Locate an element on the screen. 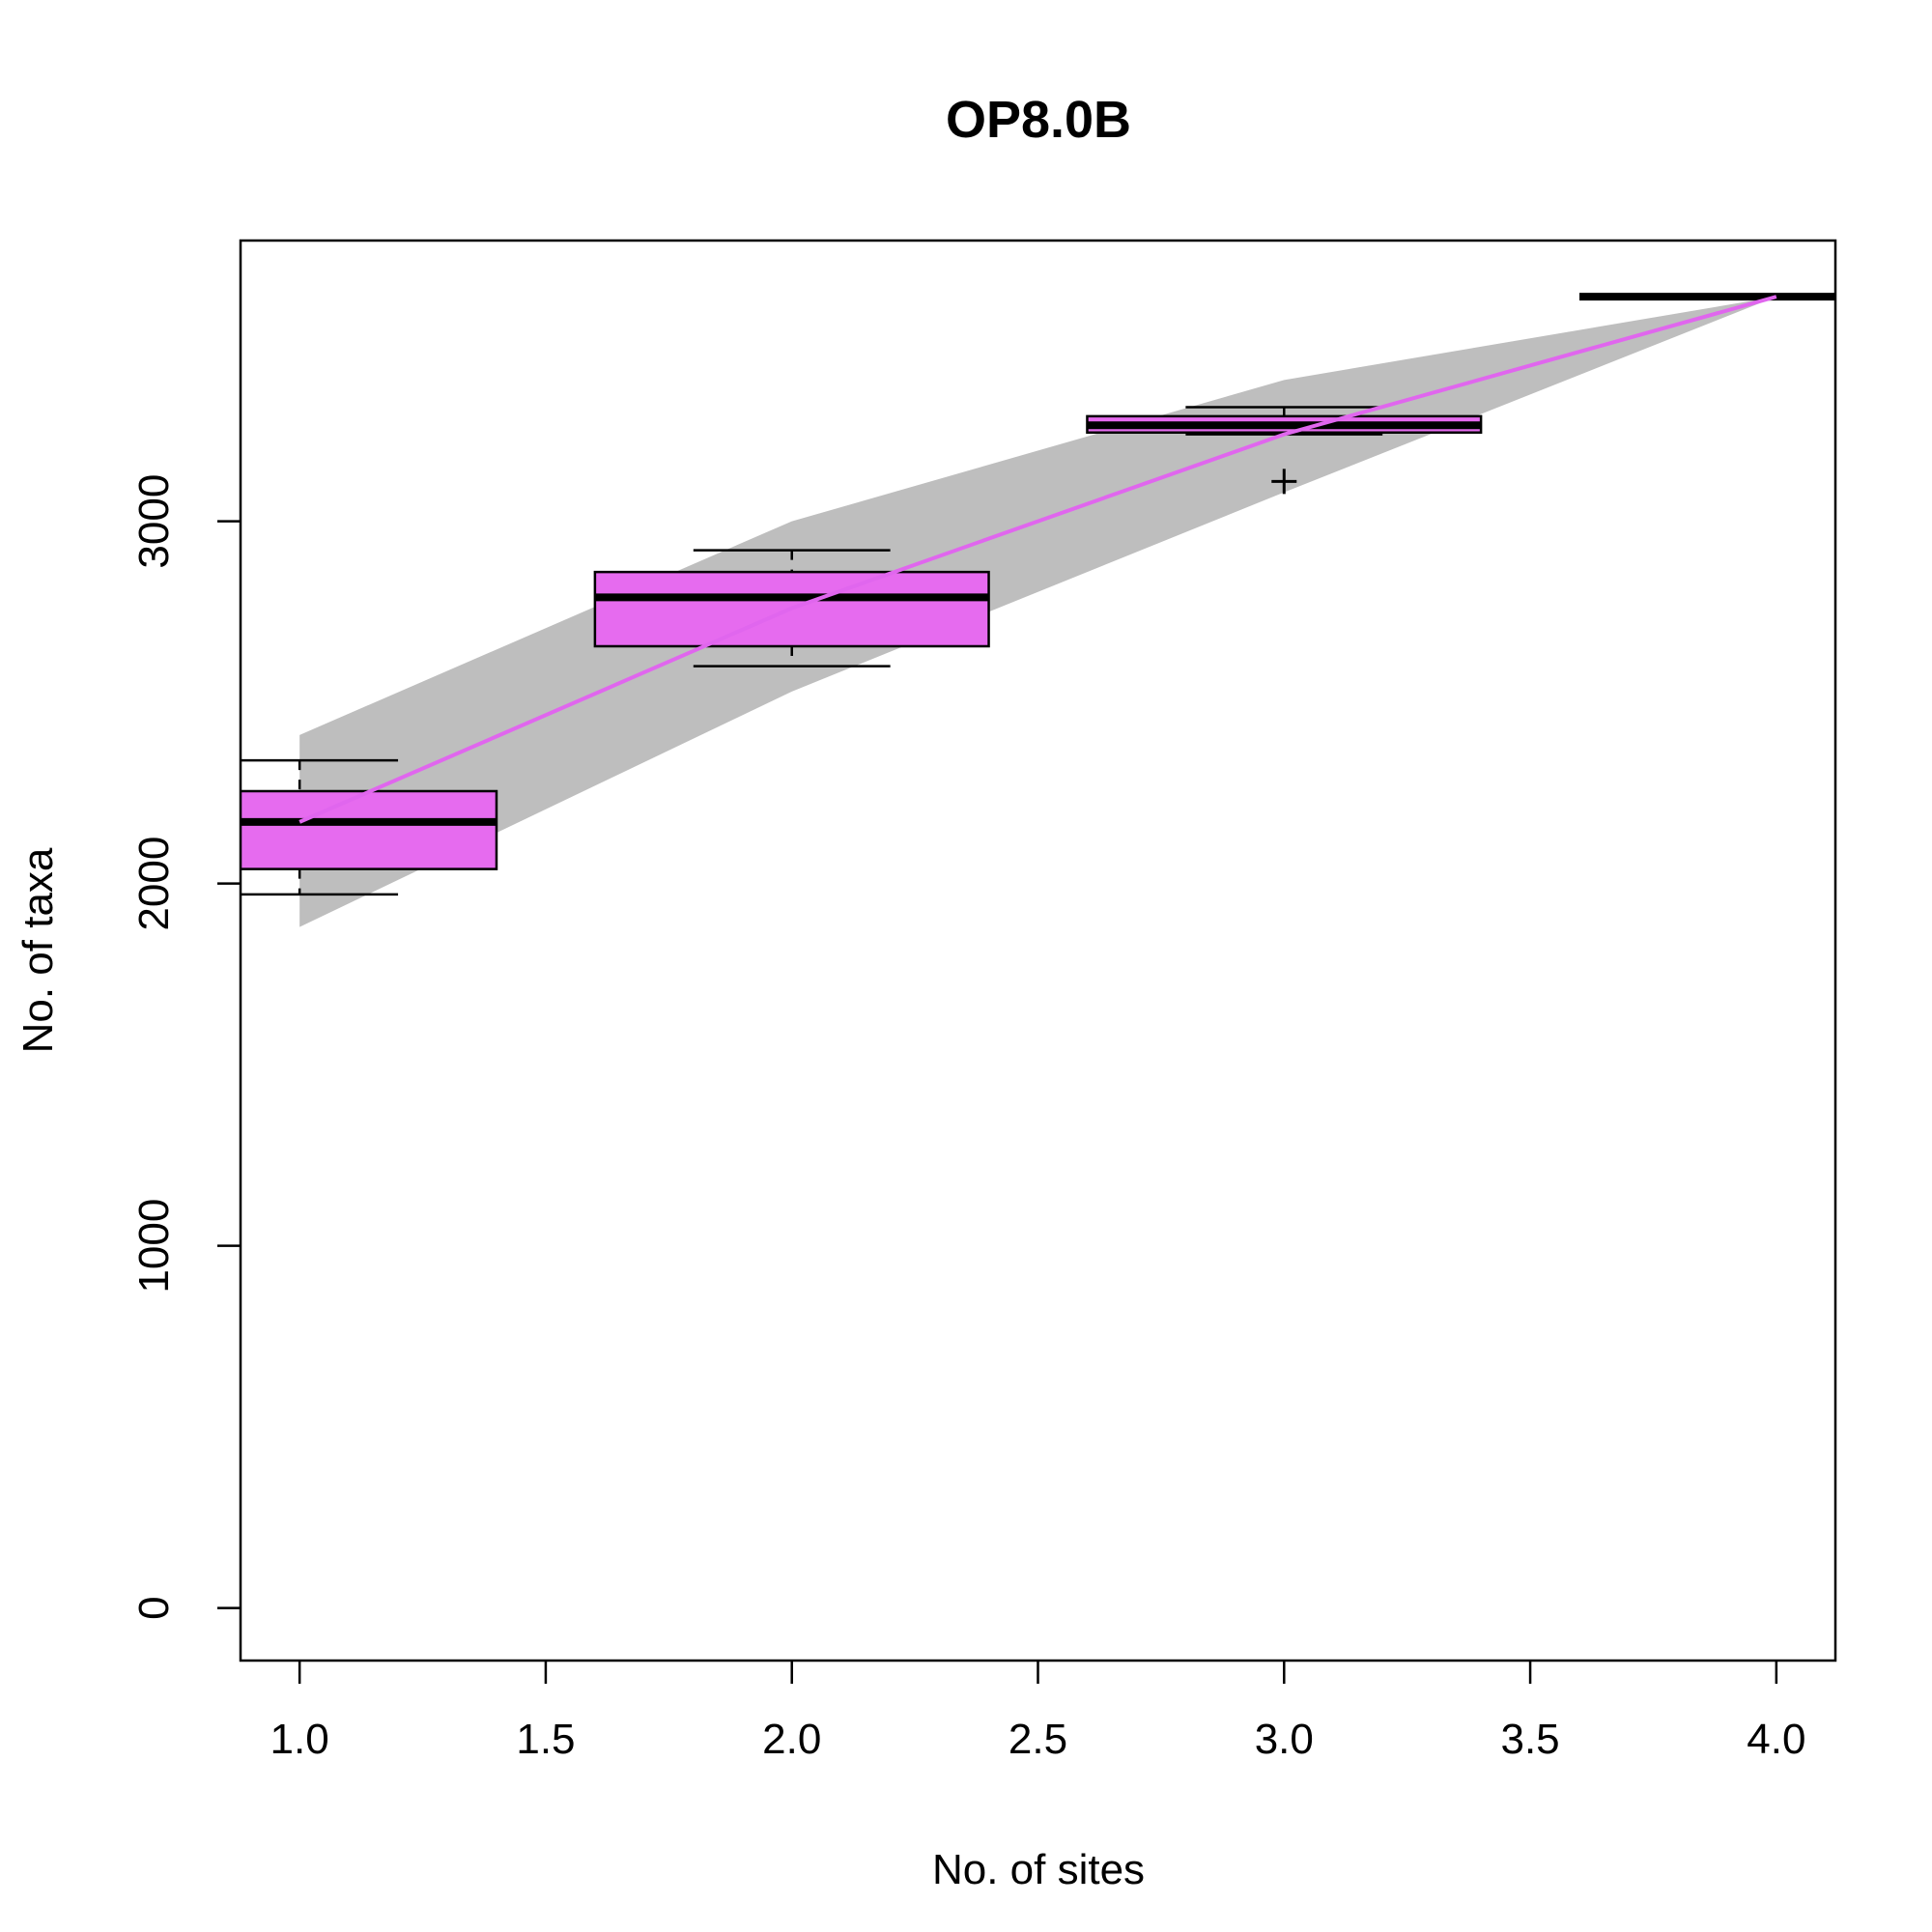 This screenshot has width=1932, height=1932. x-tick-label: 1.5 is located at coordinates (545, 1739).